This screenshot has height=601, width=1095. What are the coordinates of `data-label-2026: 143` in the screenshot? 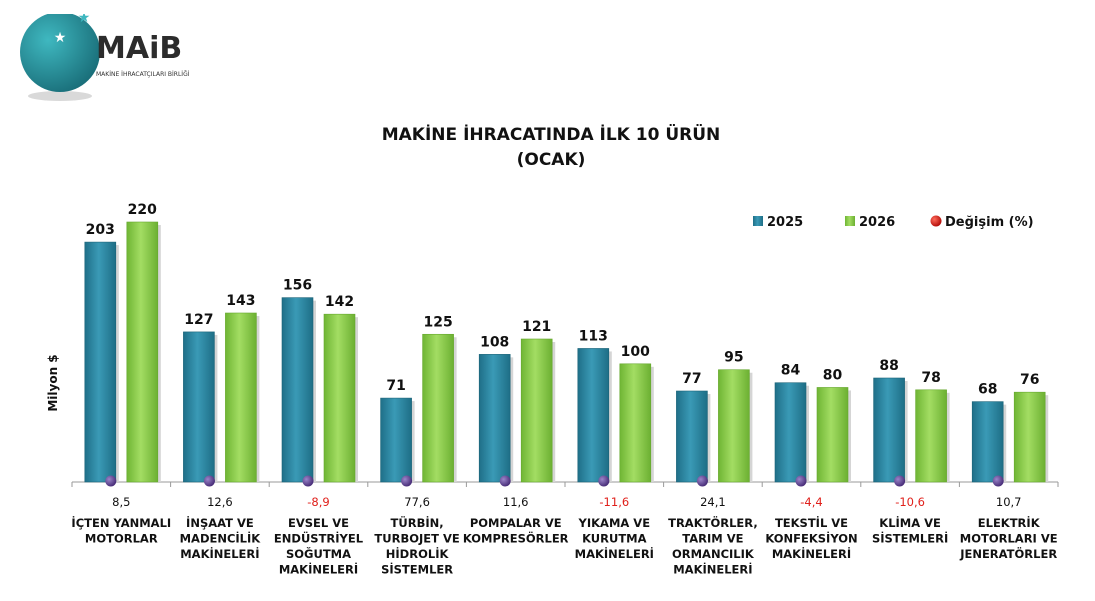 It's located at (240, 301).